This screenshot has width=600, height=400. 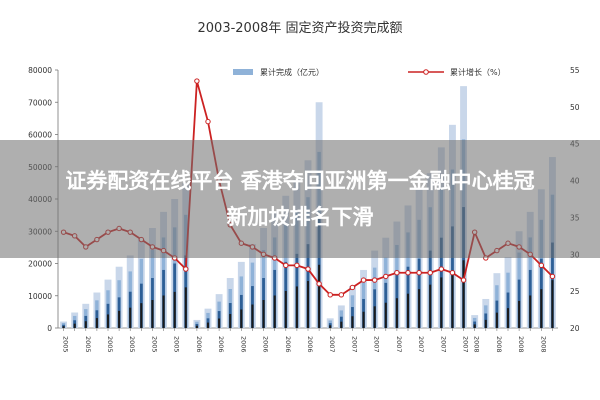 I want to click on banner-line-1: 证券配资在线平台 香港夺回亚洲第一金融中心桂冠, so click(x=300, y=181).